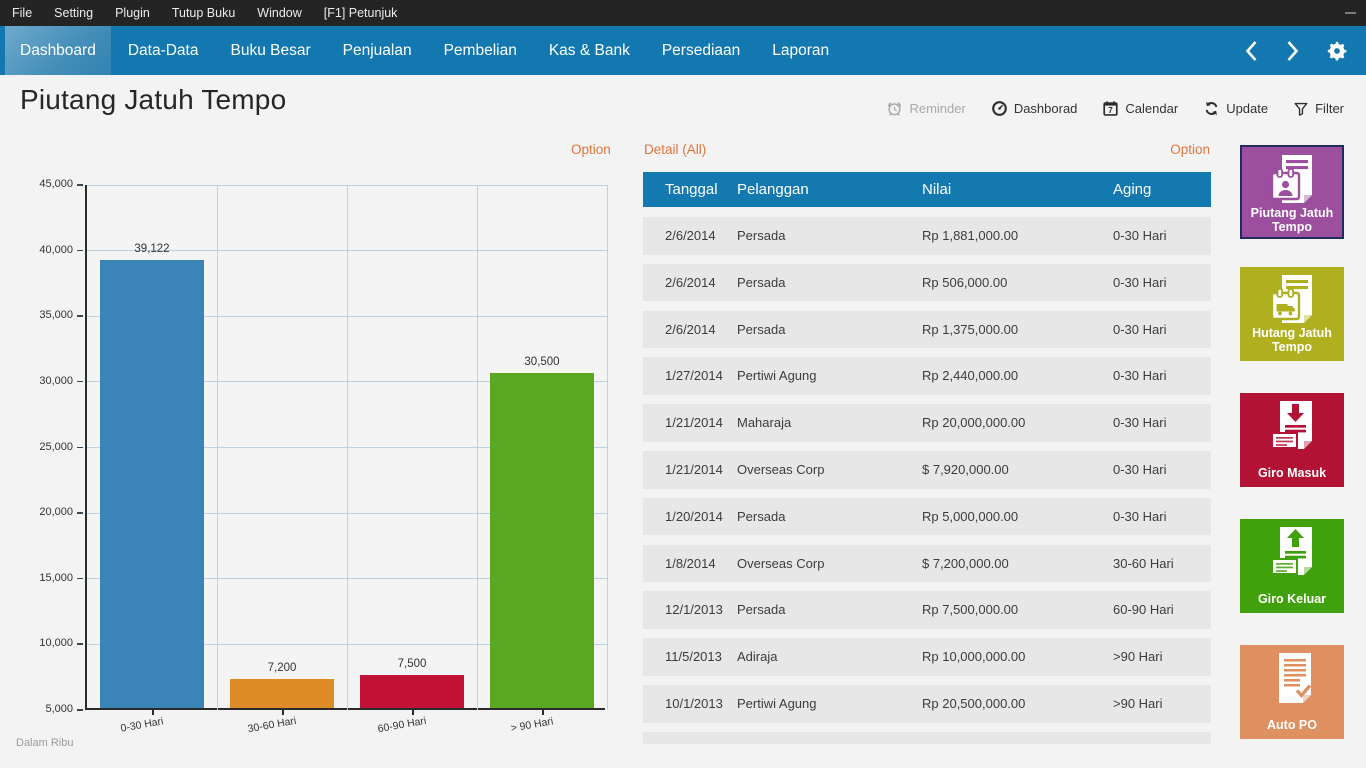 The height and width of the screenshot is (768, 1366). I want to click on y-tick-label: 20,000, so click(56, 512).